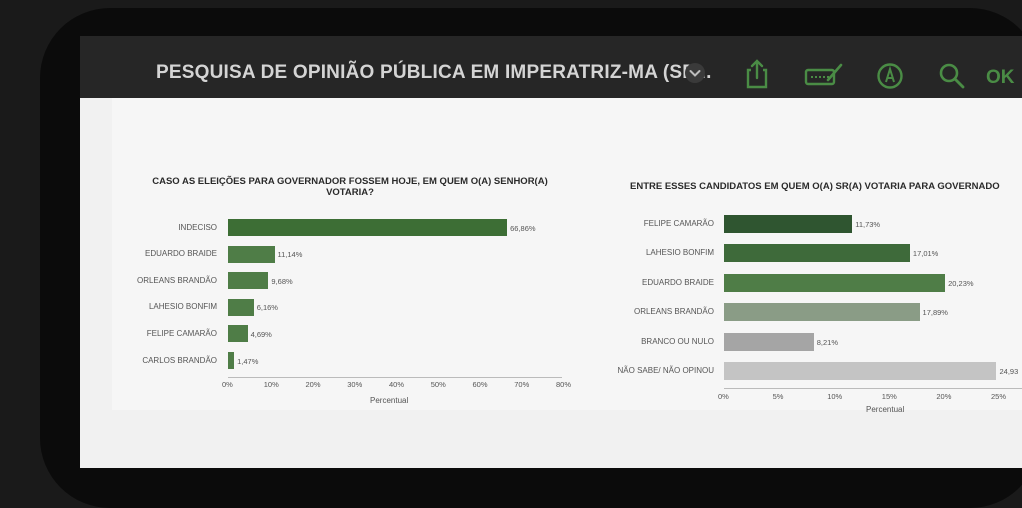 Image resolution: width=1022 pixels, height=508 pixels. I want to click on chart-1-category-label: ORLEANS BRANDÃO, so click(176, 280).